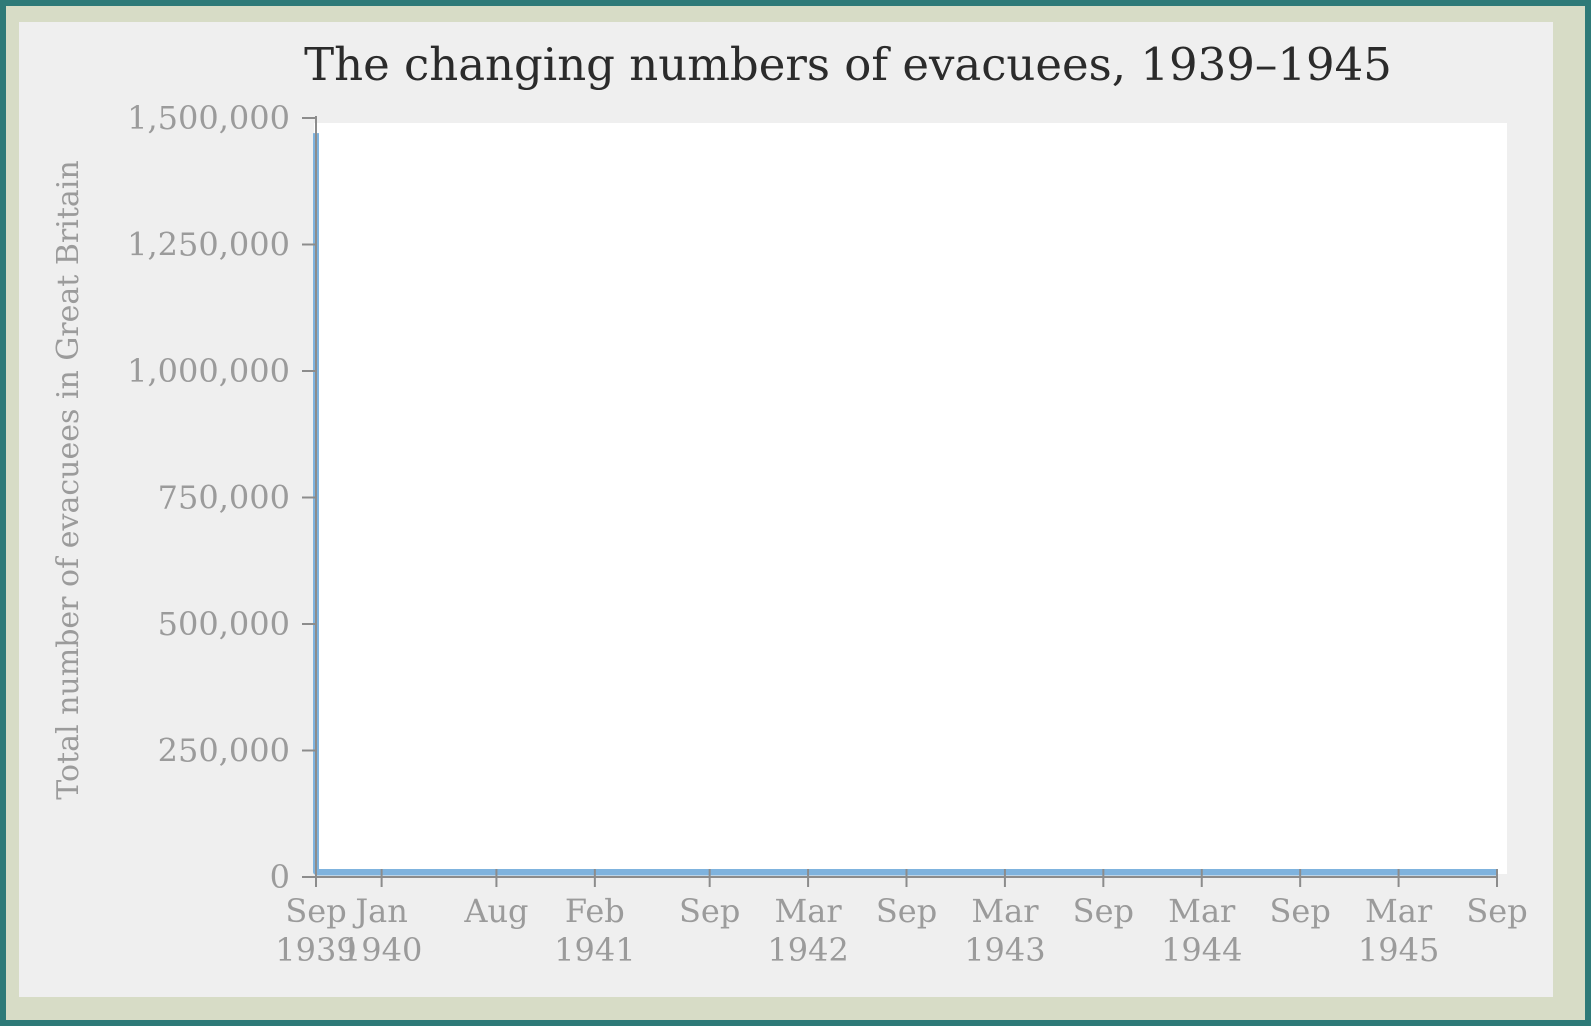 The image size is (1591, 1026). What do you see at coordinates (208, 245) in the screenshot?
I see `y-tick-label: 1,250,000` at bounding box center [208, 245].